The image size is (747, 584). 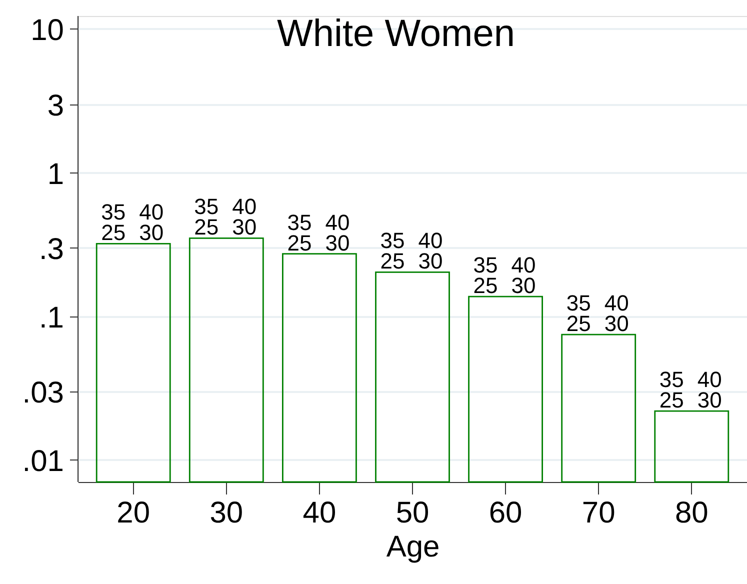 What do you see at coordinates (133, 513) in the screenshot?
I see `x-tick-label: 20` at bounding box center [133, 513].